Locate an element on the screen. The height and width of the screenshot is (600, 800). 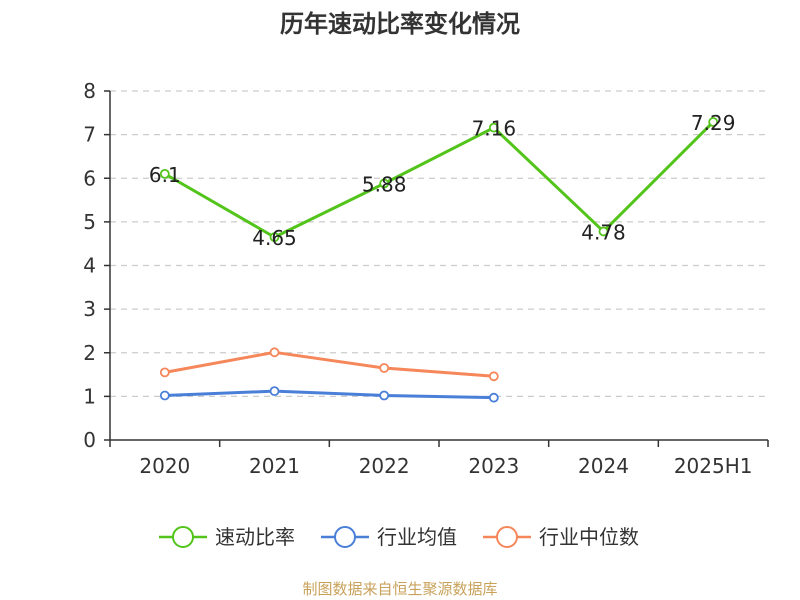
y-tick-label: 6 is located at coordinates (89, 178).